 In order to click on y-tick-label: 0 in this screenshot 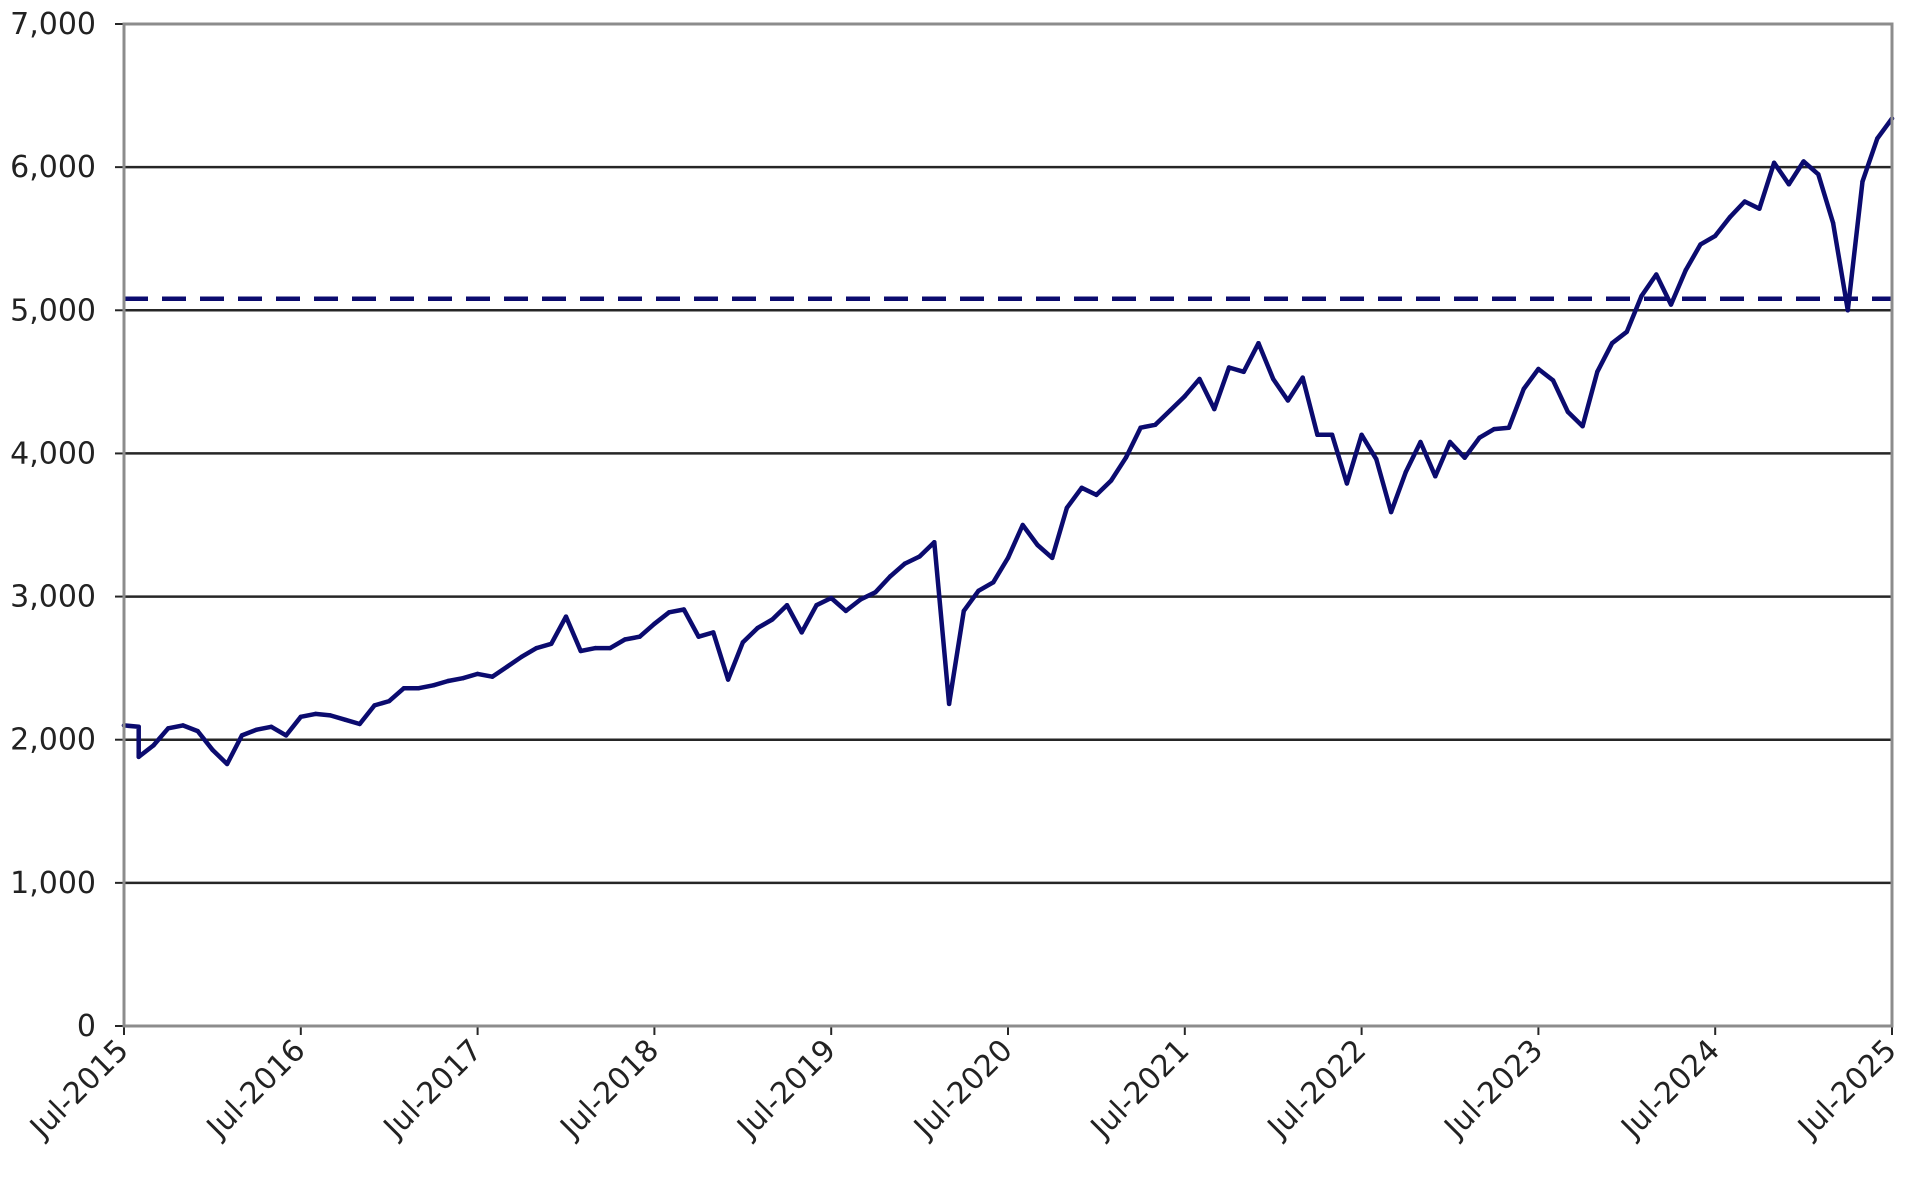, I will do `click(86, 1026)`.